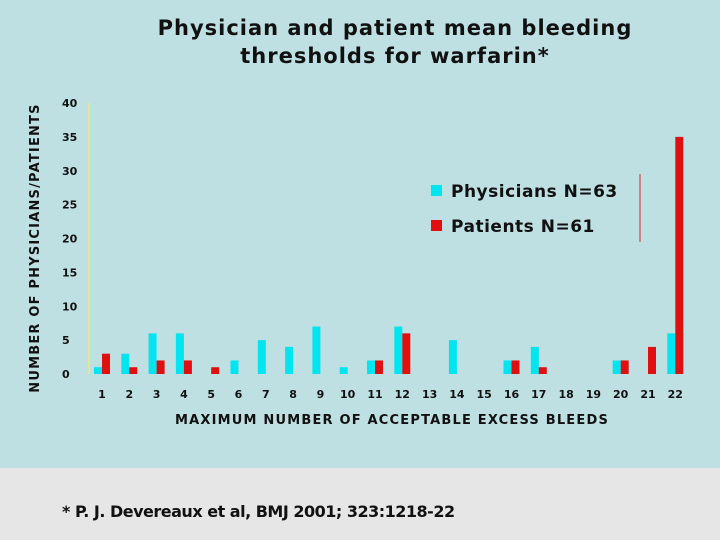 The height and width of the screenshot is (540, 720). Describe the element at coordinates (593, 394) in the screenshot. I see `x-tick-label: 19` at that location.